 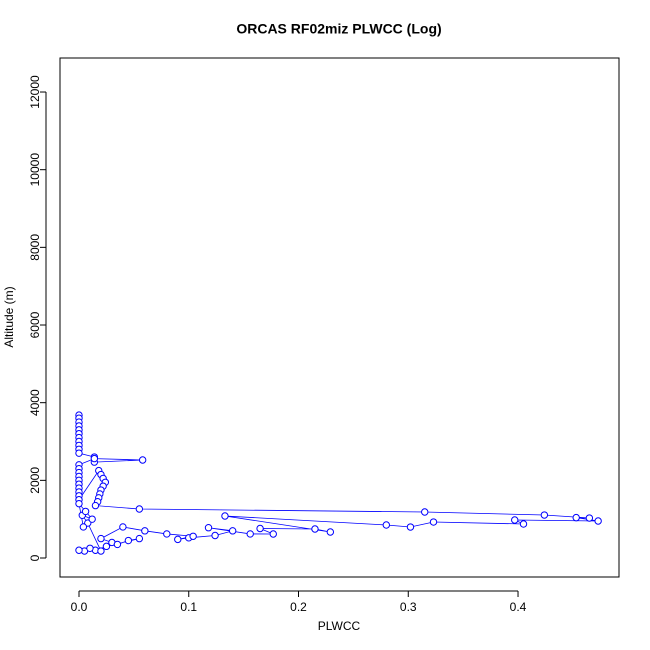 I want to click on x-tick-label: 0.2, so click(x=298, y=607).